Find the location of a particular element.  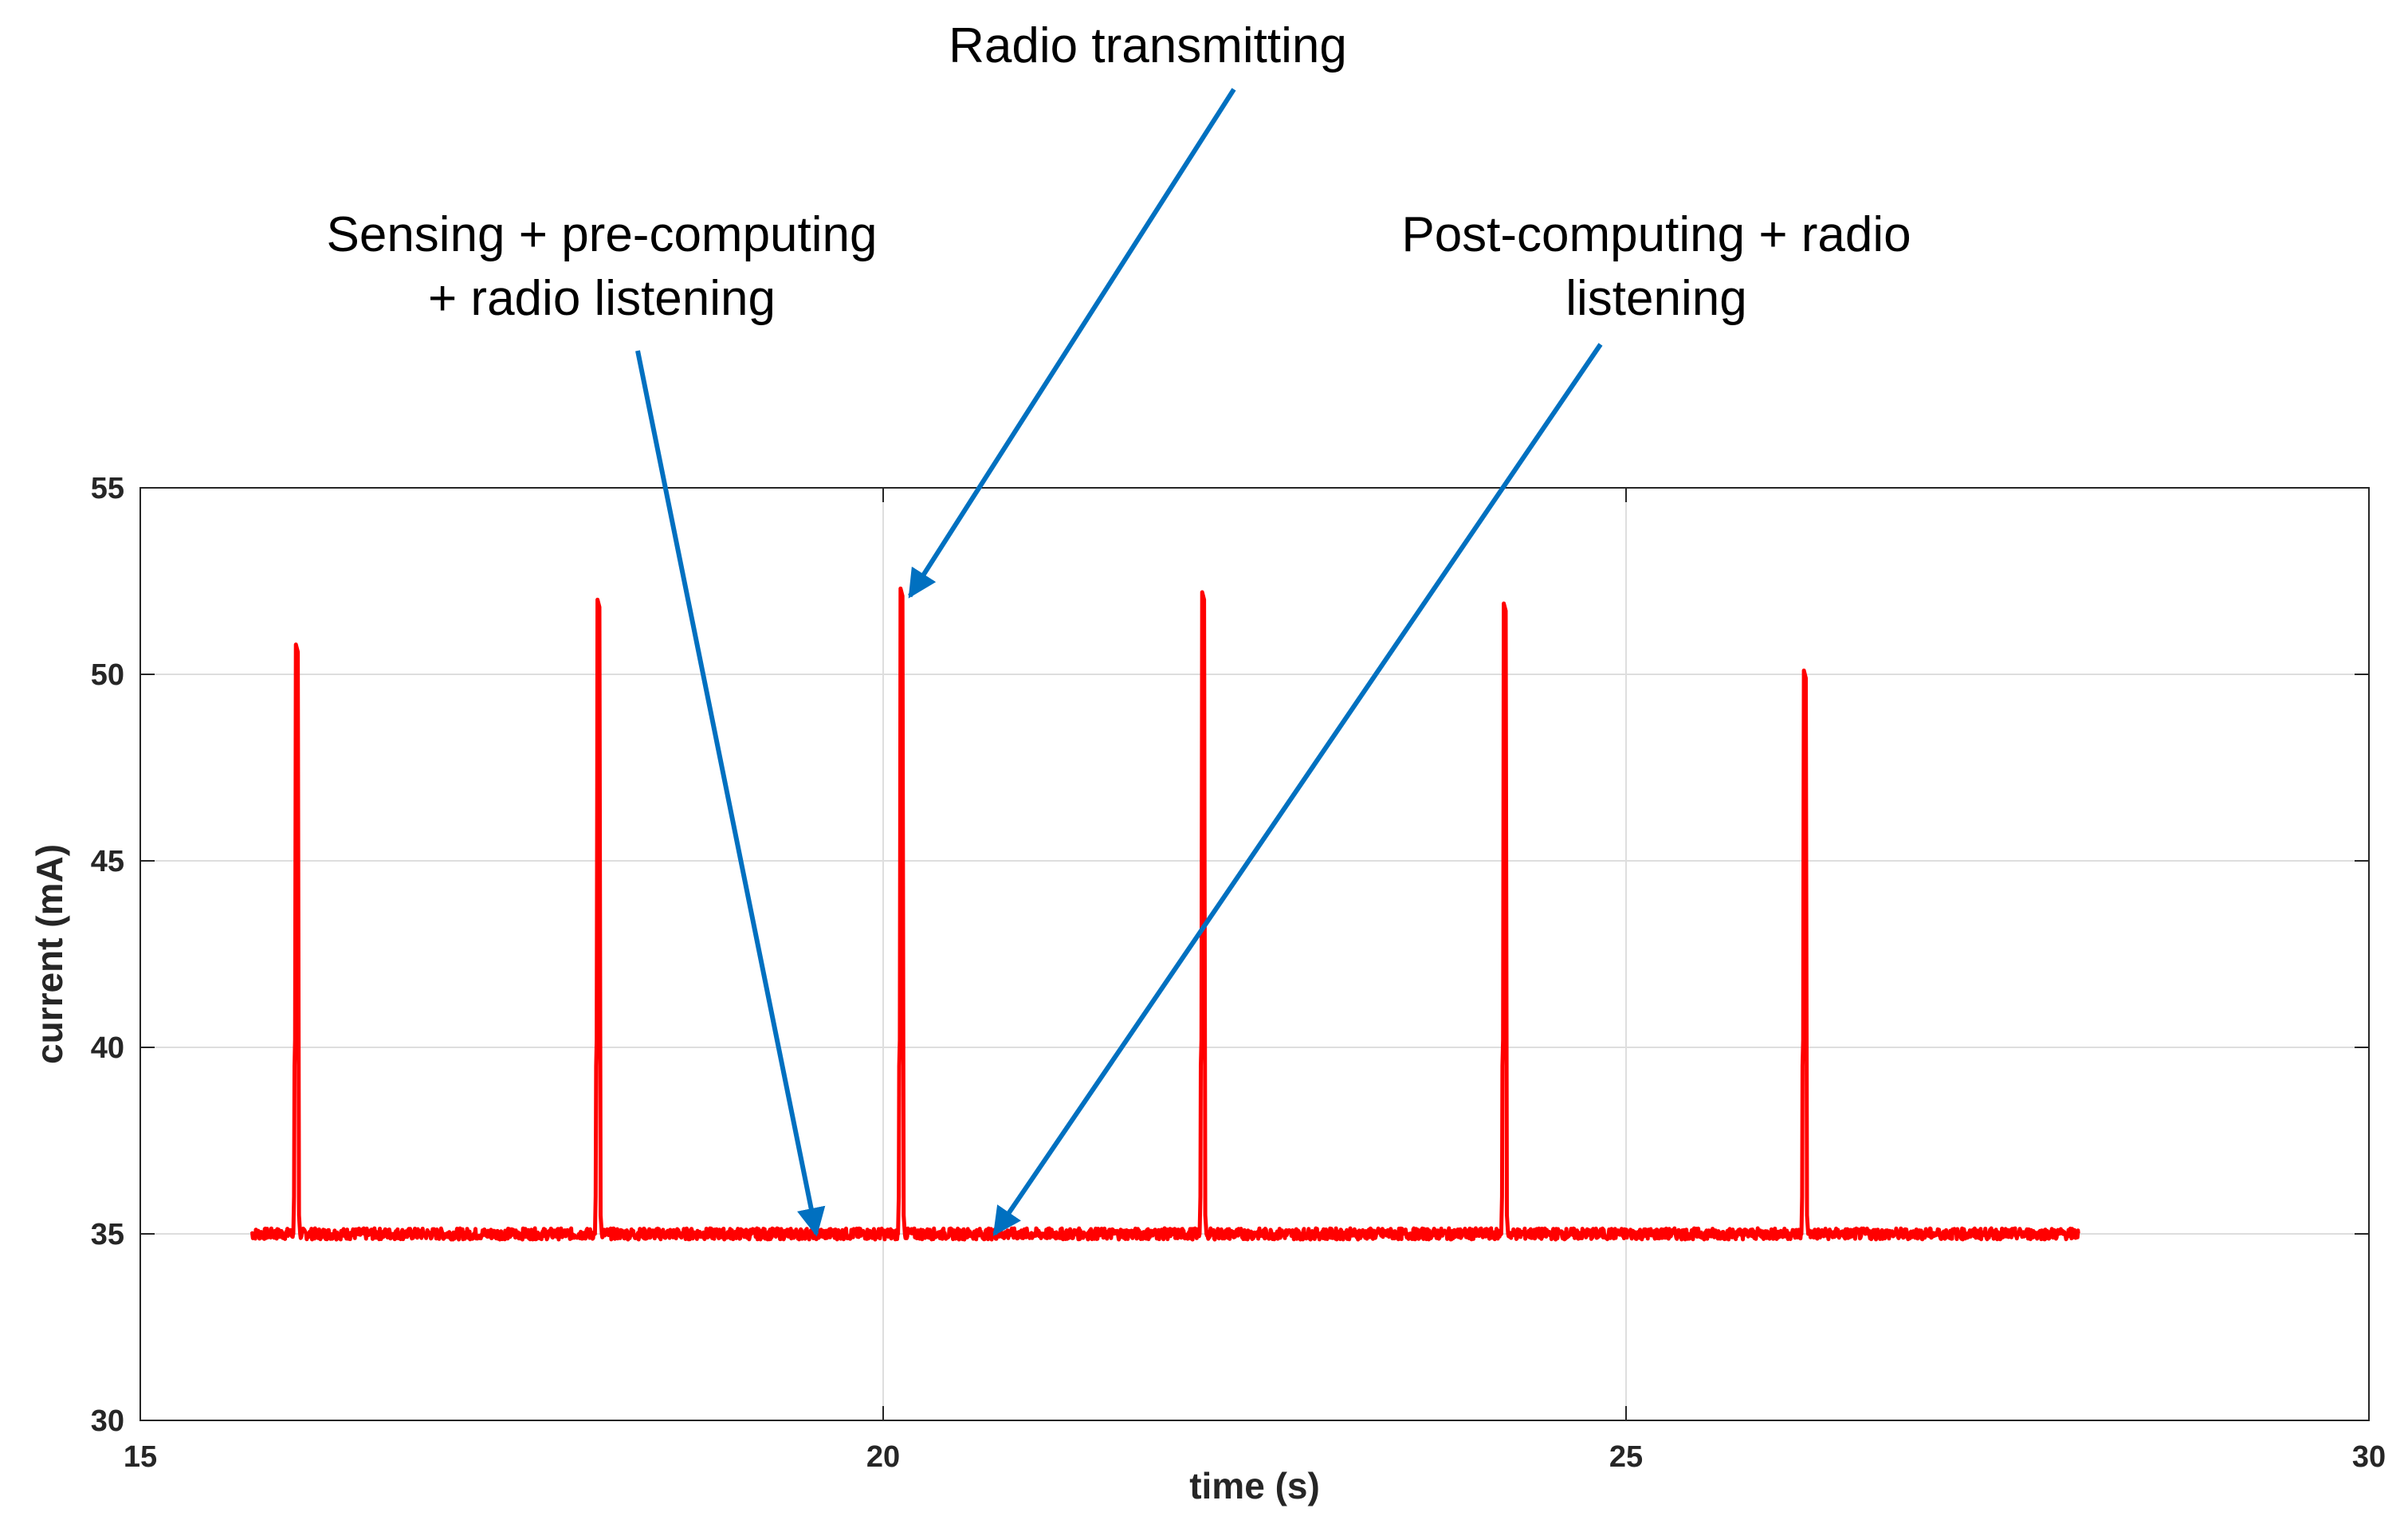

y-tick-label: 35 is located at coordinates (107, 1234).